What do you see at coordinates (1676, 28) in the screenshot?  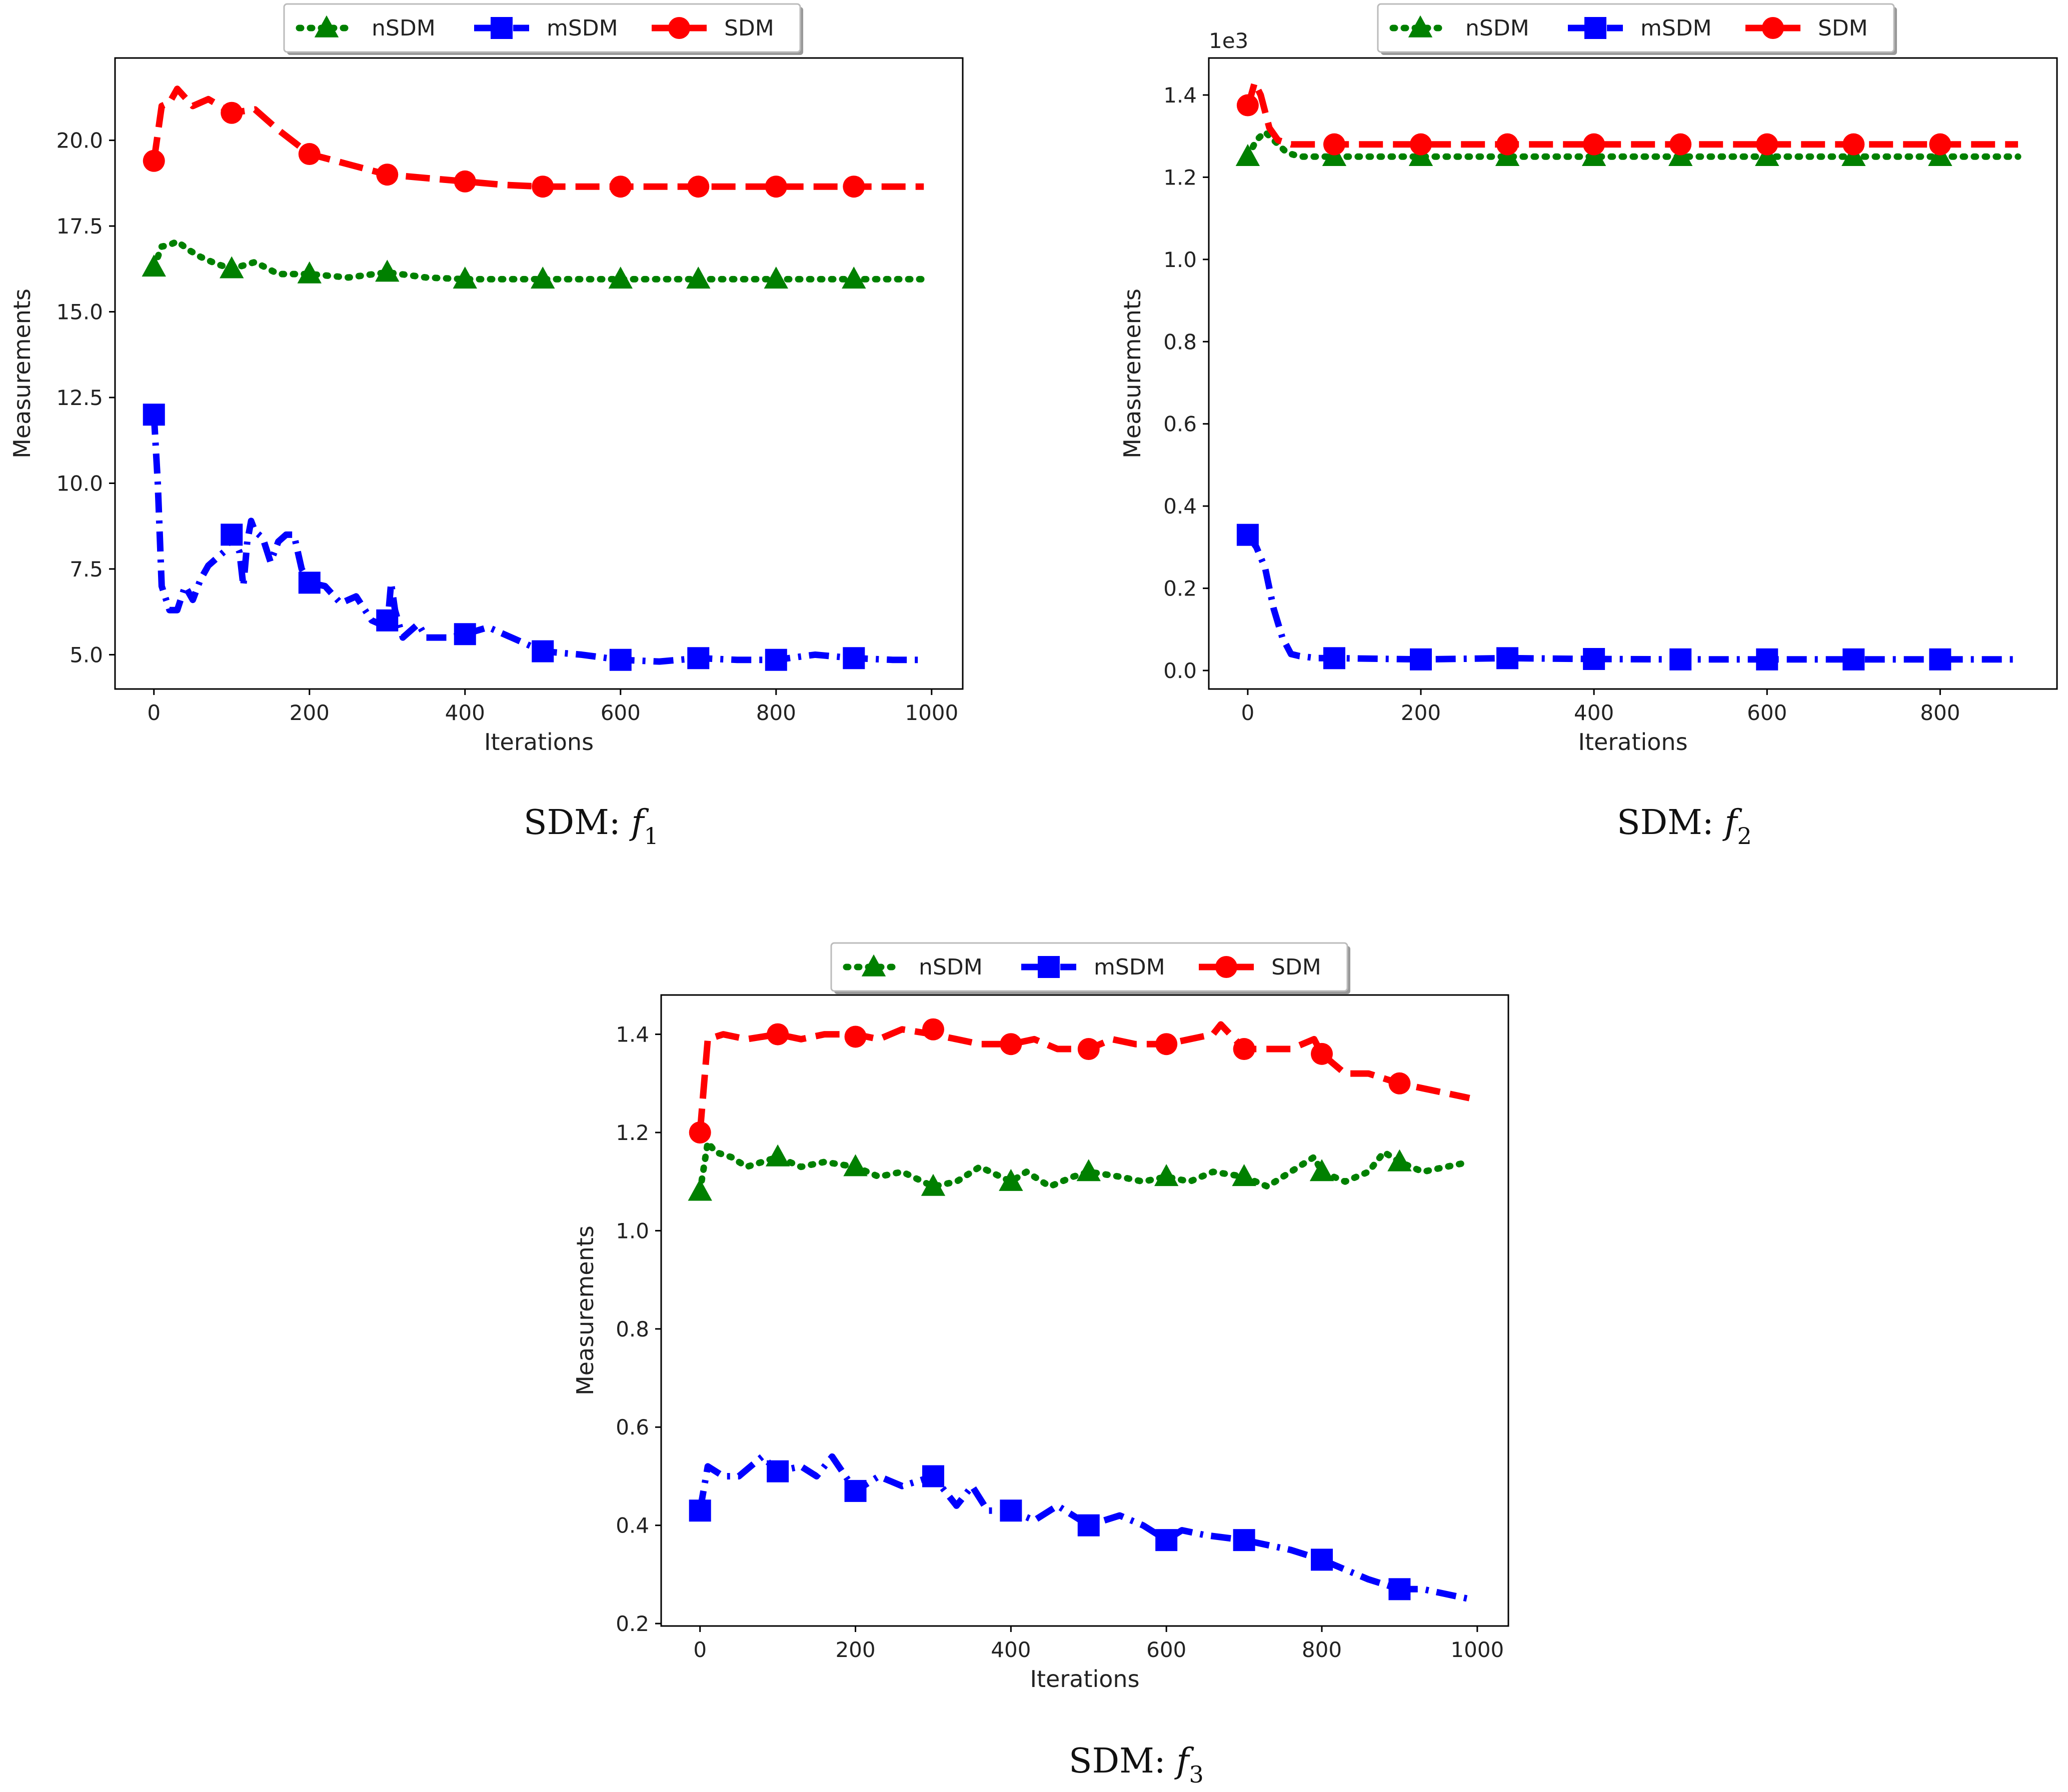 I see `legend-label-mSDM: mSDM` at bounding box center [1676, 28].